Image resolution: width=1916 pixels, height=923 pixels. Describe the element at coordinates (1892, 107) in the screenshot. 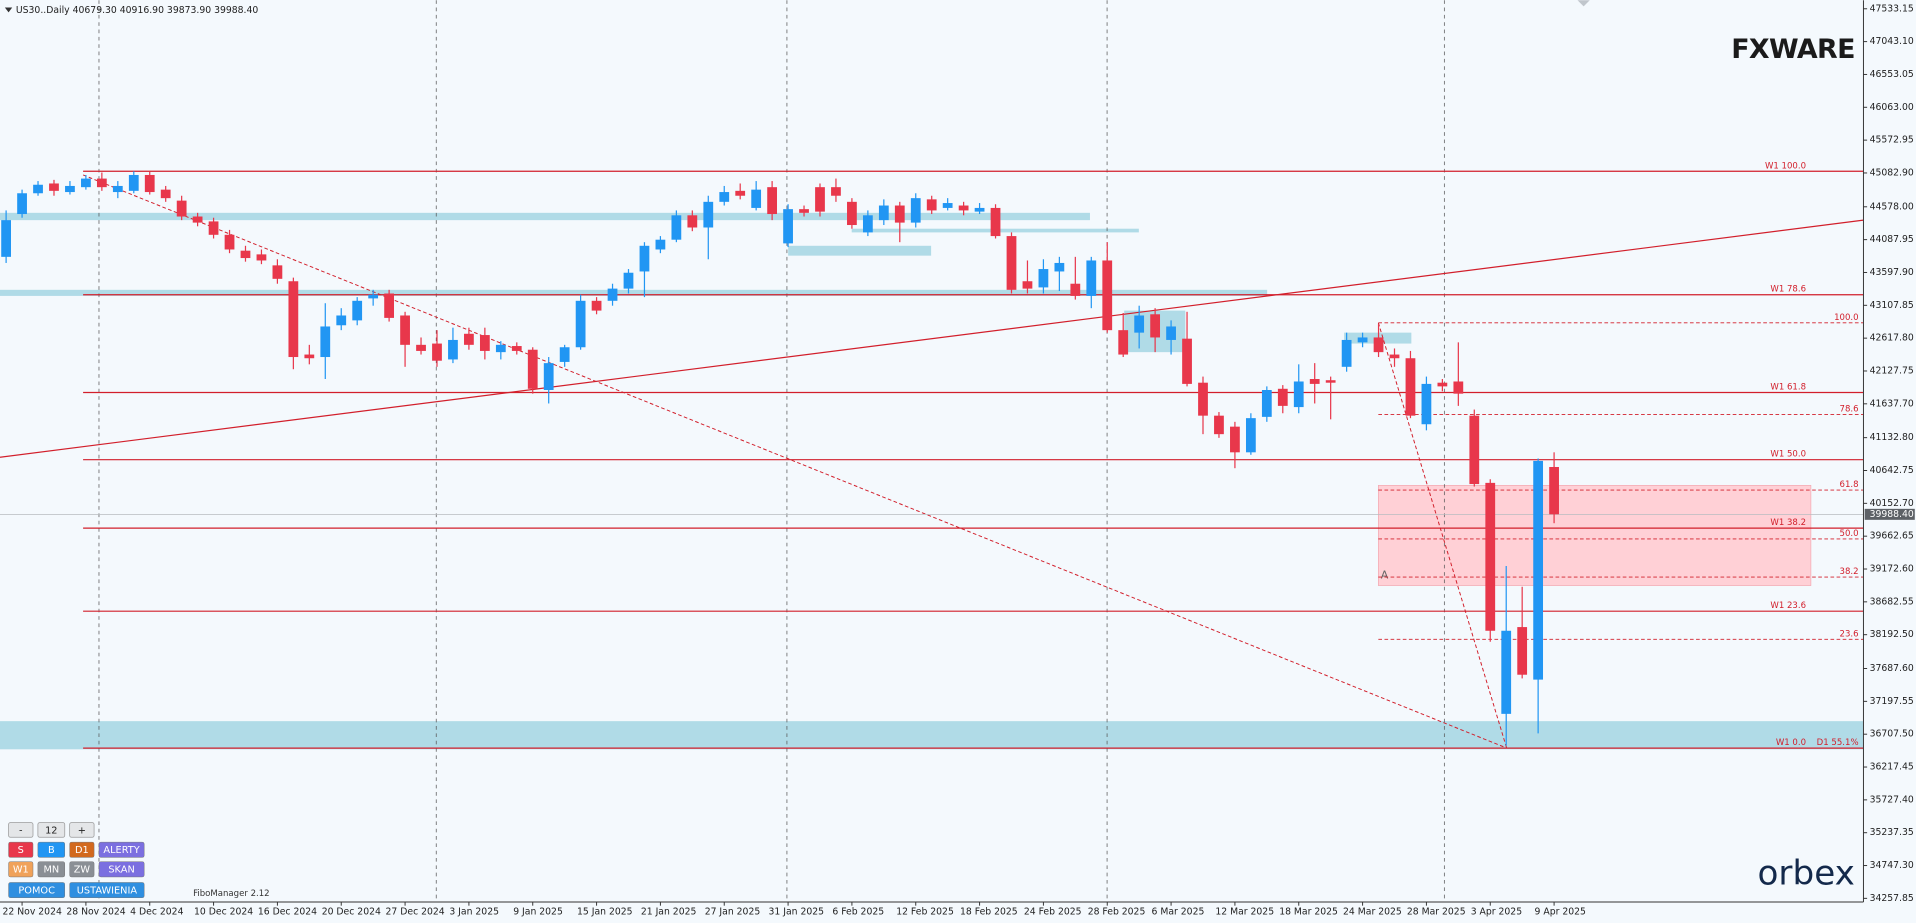

I see `y-tick-label: 46063.00` at that location.